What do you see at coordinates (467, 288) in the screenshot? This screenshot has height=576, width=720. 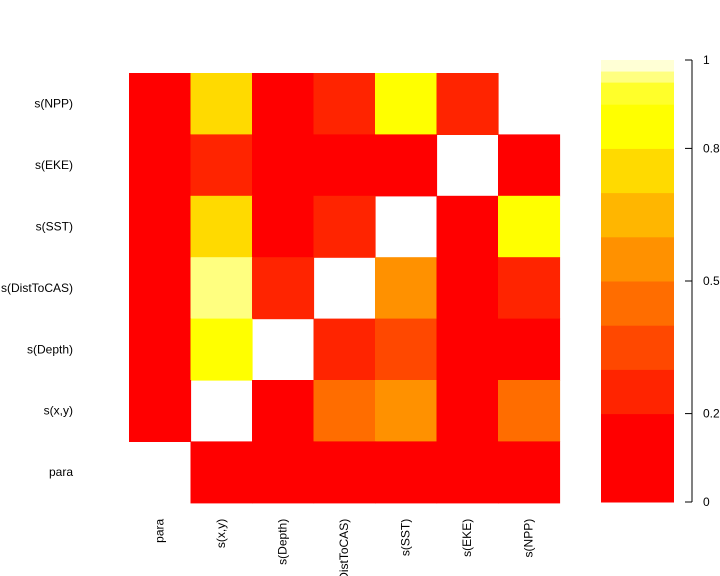 I see `heatmap-cell-s-disttocas-s-eke` at bounding box center [467, 288].